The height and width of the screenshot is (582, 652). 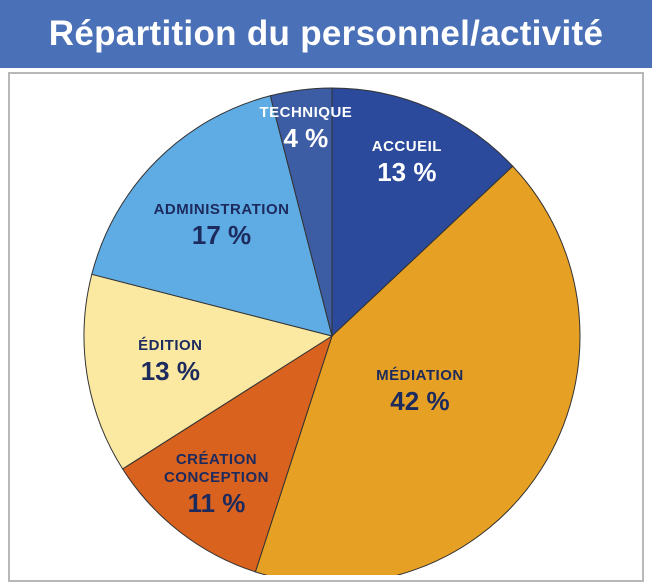 I want to click on category-label: ÉDITION, so click(x=170, y=345).